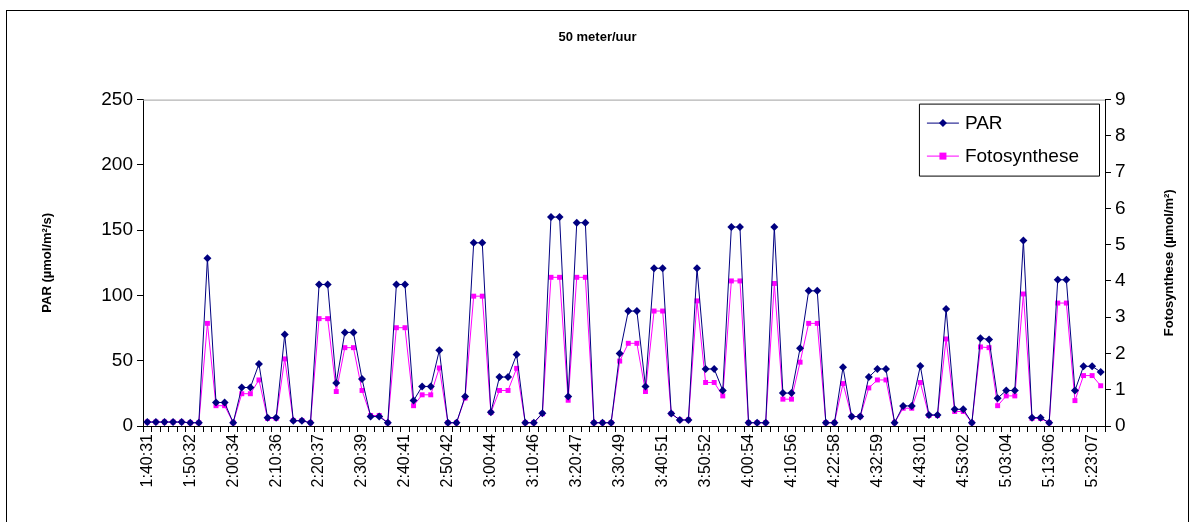 The width and height of the screenshot is (1193, 522). I want to click on x-tick-label: 3:00:44, so click(490, 460).